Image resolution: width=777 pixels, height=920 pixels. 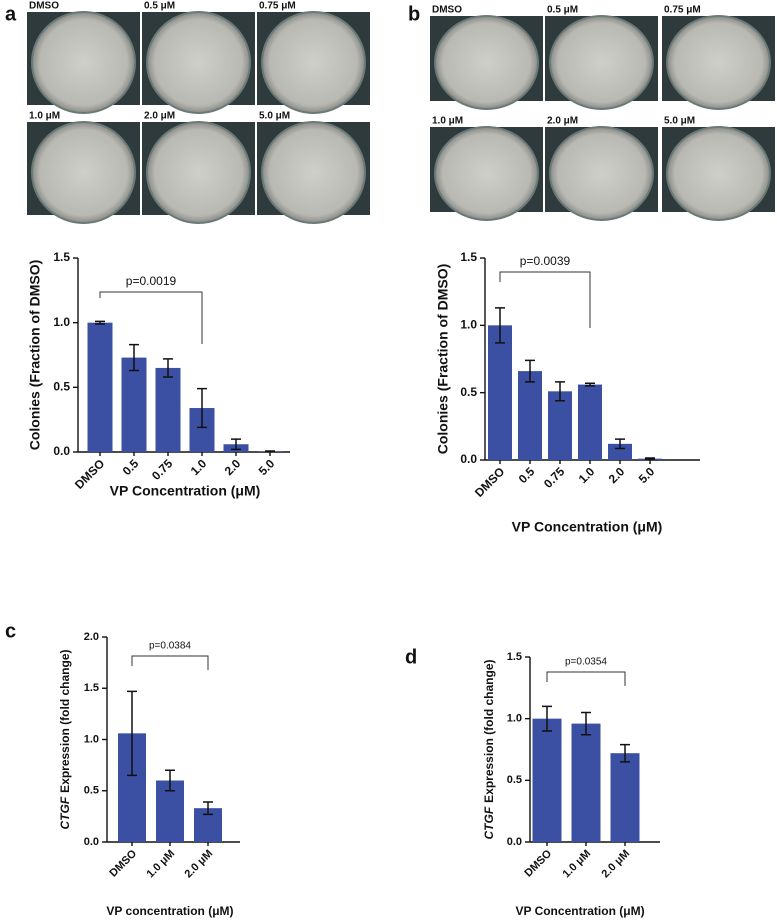 I want to click on image-label: 0.5 μM, so click(x=562, y=10).